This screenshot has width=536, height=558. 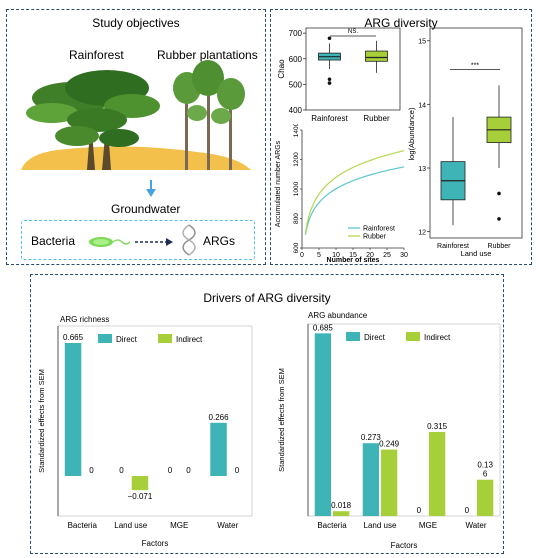 I want to click on landscape-illustration, so click(x=136, y=115).